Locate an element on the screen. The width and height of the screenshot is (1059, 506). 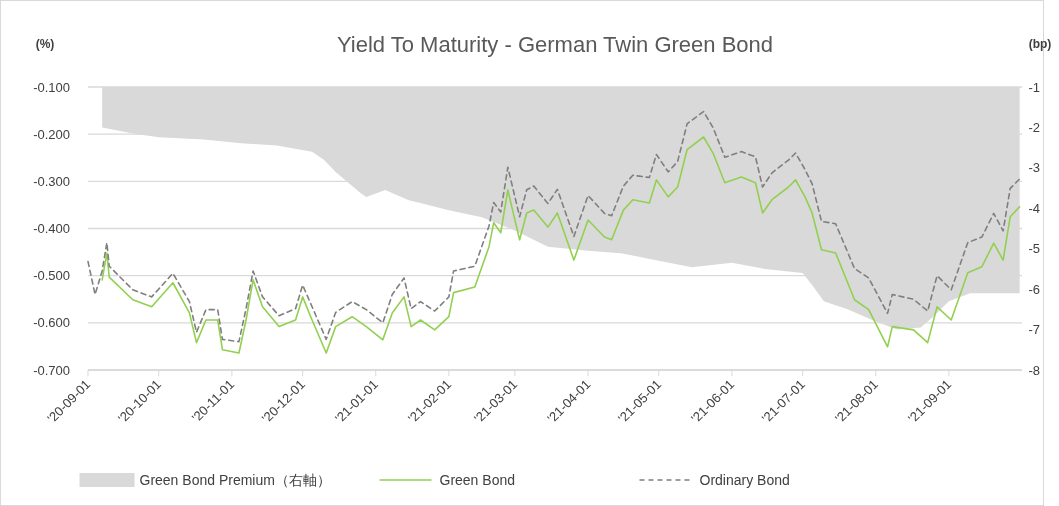
legend-label: Ordinary Bond is located at coordinates (744, 479).